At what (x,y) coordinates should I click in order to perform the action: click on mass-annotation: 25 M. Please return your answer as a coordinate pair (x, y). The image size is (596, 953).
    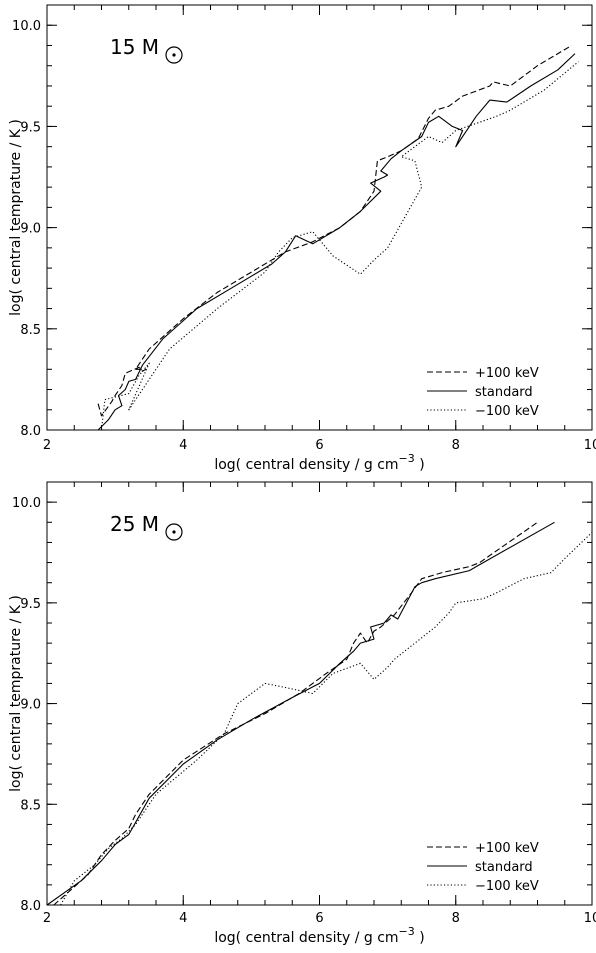
    Looking at the image, I should click on (146, 526).